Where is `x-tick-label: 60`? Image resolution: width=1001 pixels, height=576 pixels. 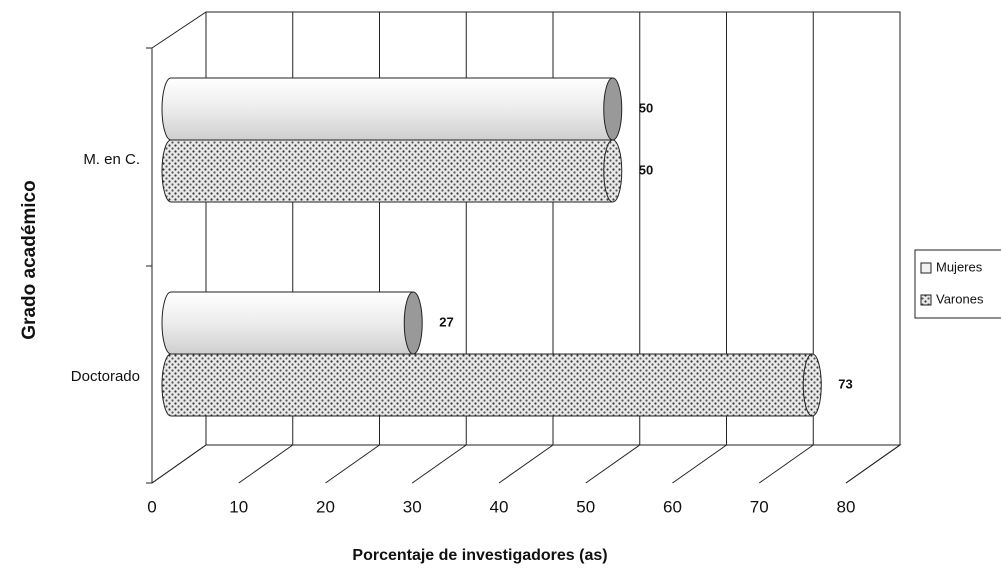
x-tick-label: 60 is located at coordinates (672, 506).